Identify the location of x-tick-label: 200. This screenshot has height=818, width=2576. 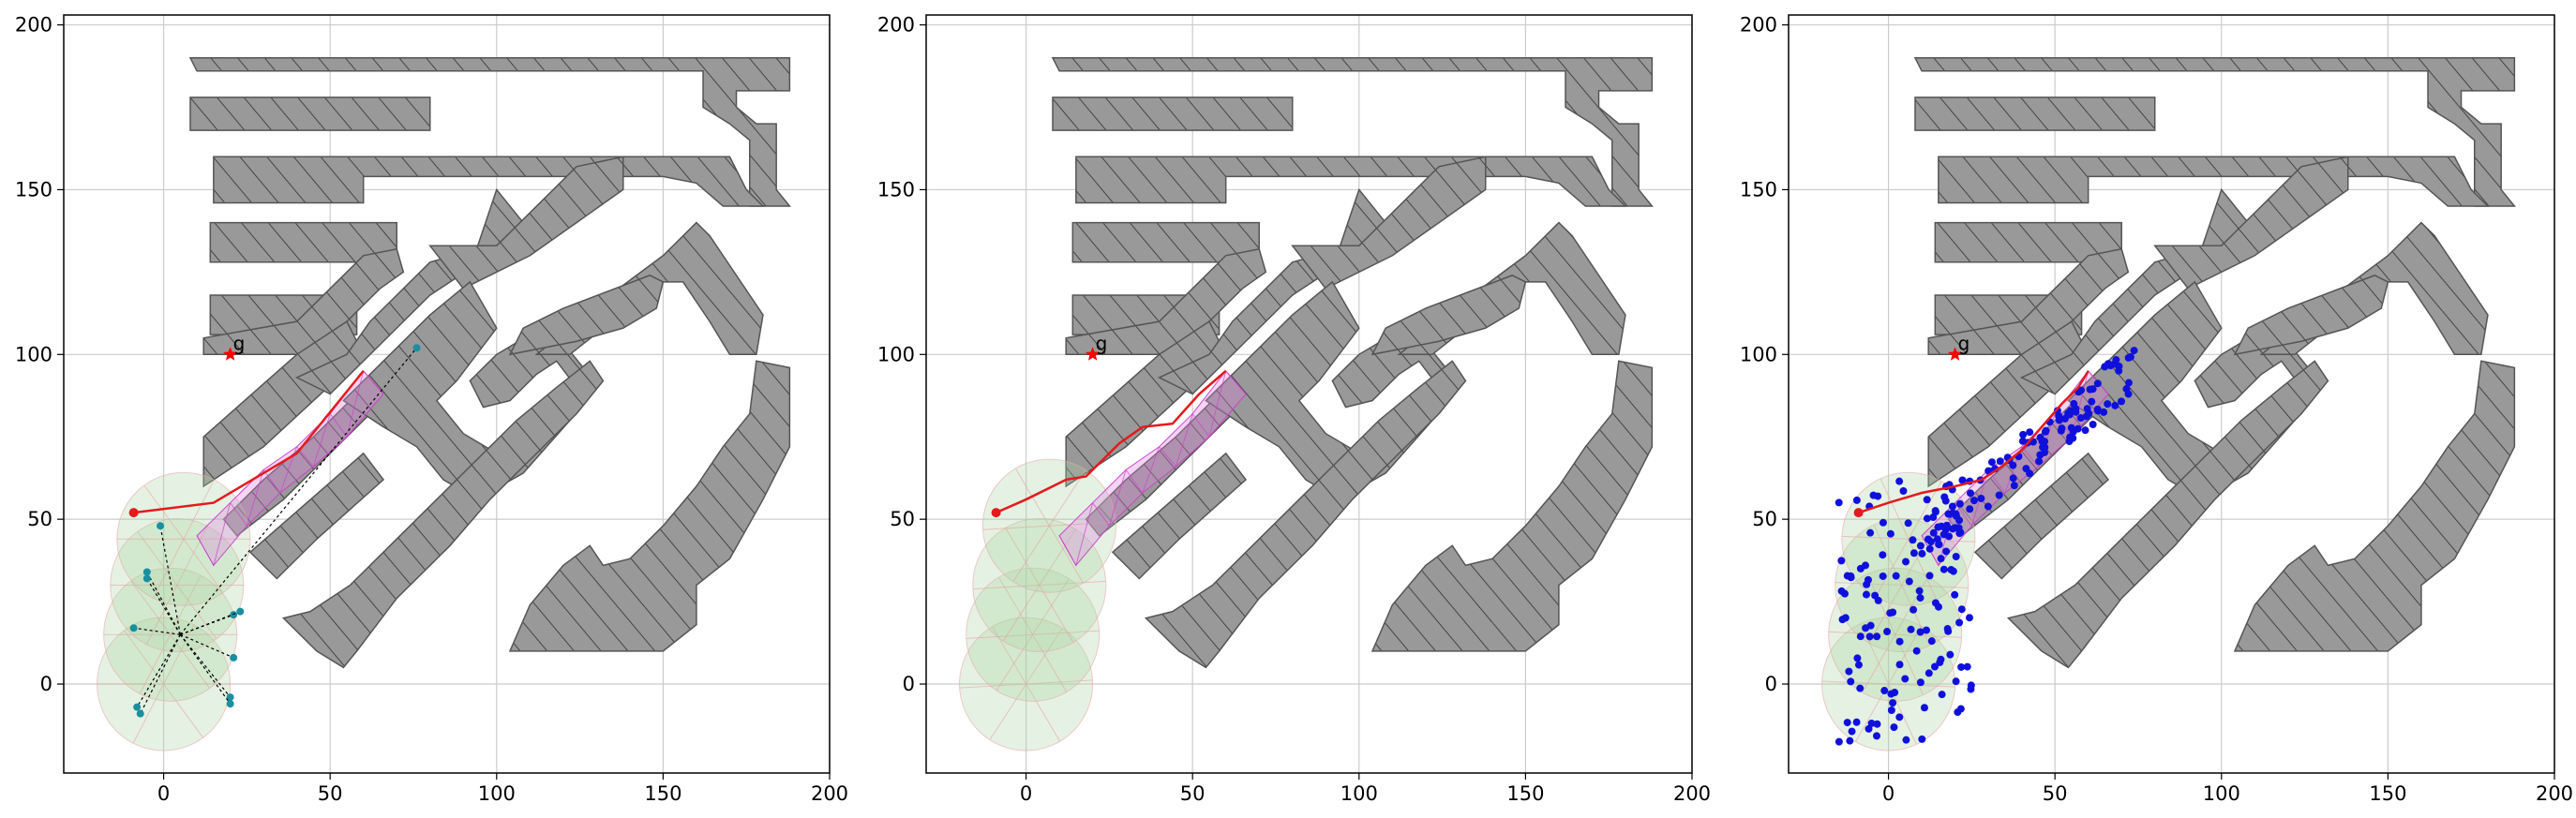
(1692, 793).